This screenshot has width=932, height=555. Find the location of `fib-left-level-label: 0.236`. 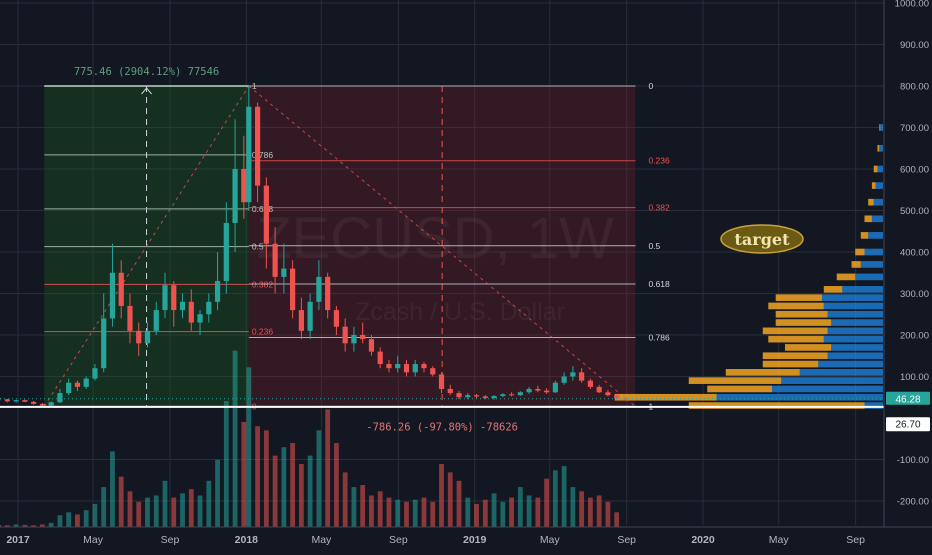

fib-left-level-label: 0.236 is located at coordinates (263, 332).